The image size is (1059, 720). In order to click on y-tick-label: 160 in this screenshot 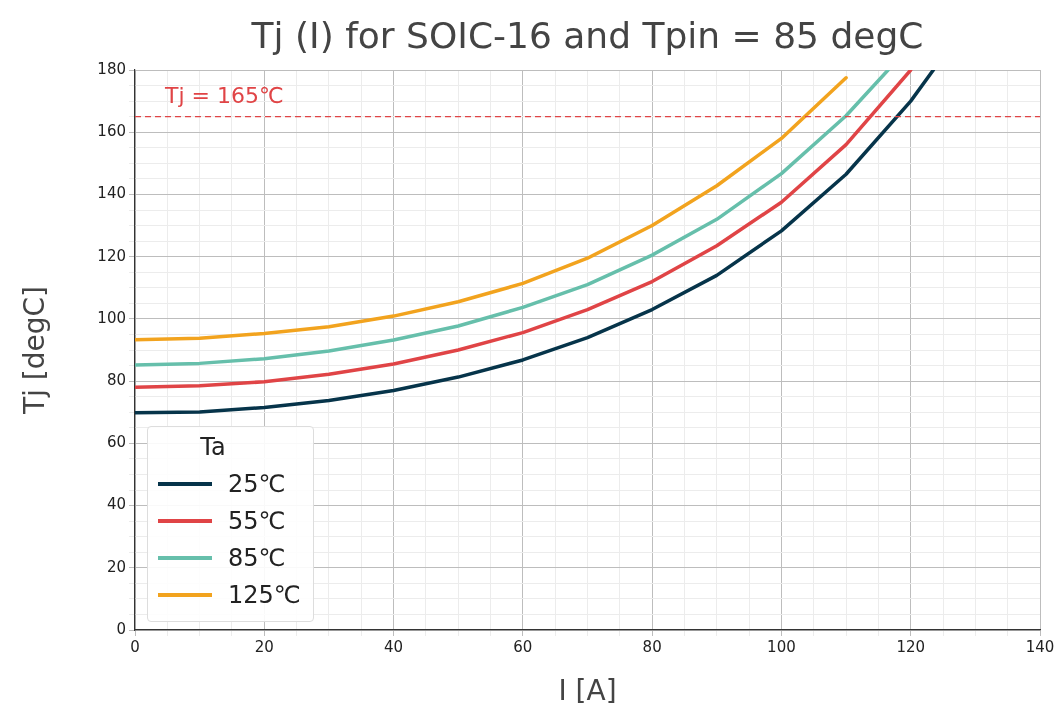, I will do `click(111, 131)`.